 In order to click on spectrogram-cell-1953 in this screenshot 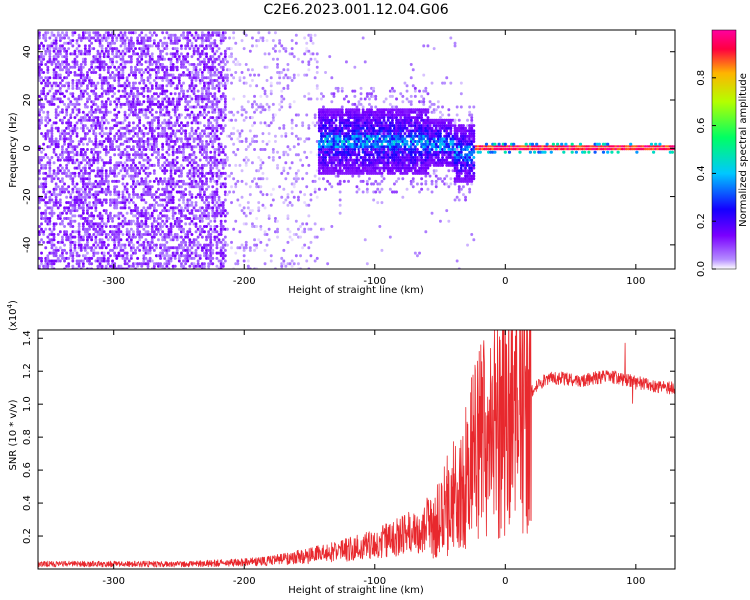, I will do `click(133, 253)`.